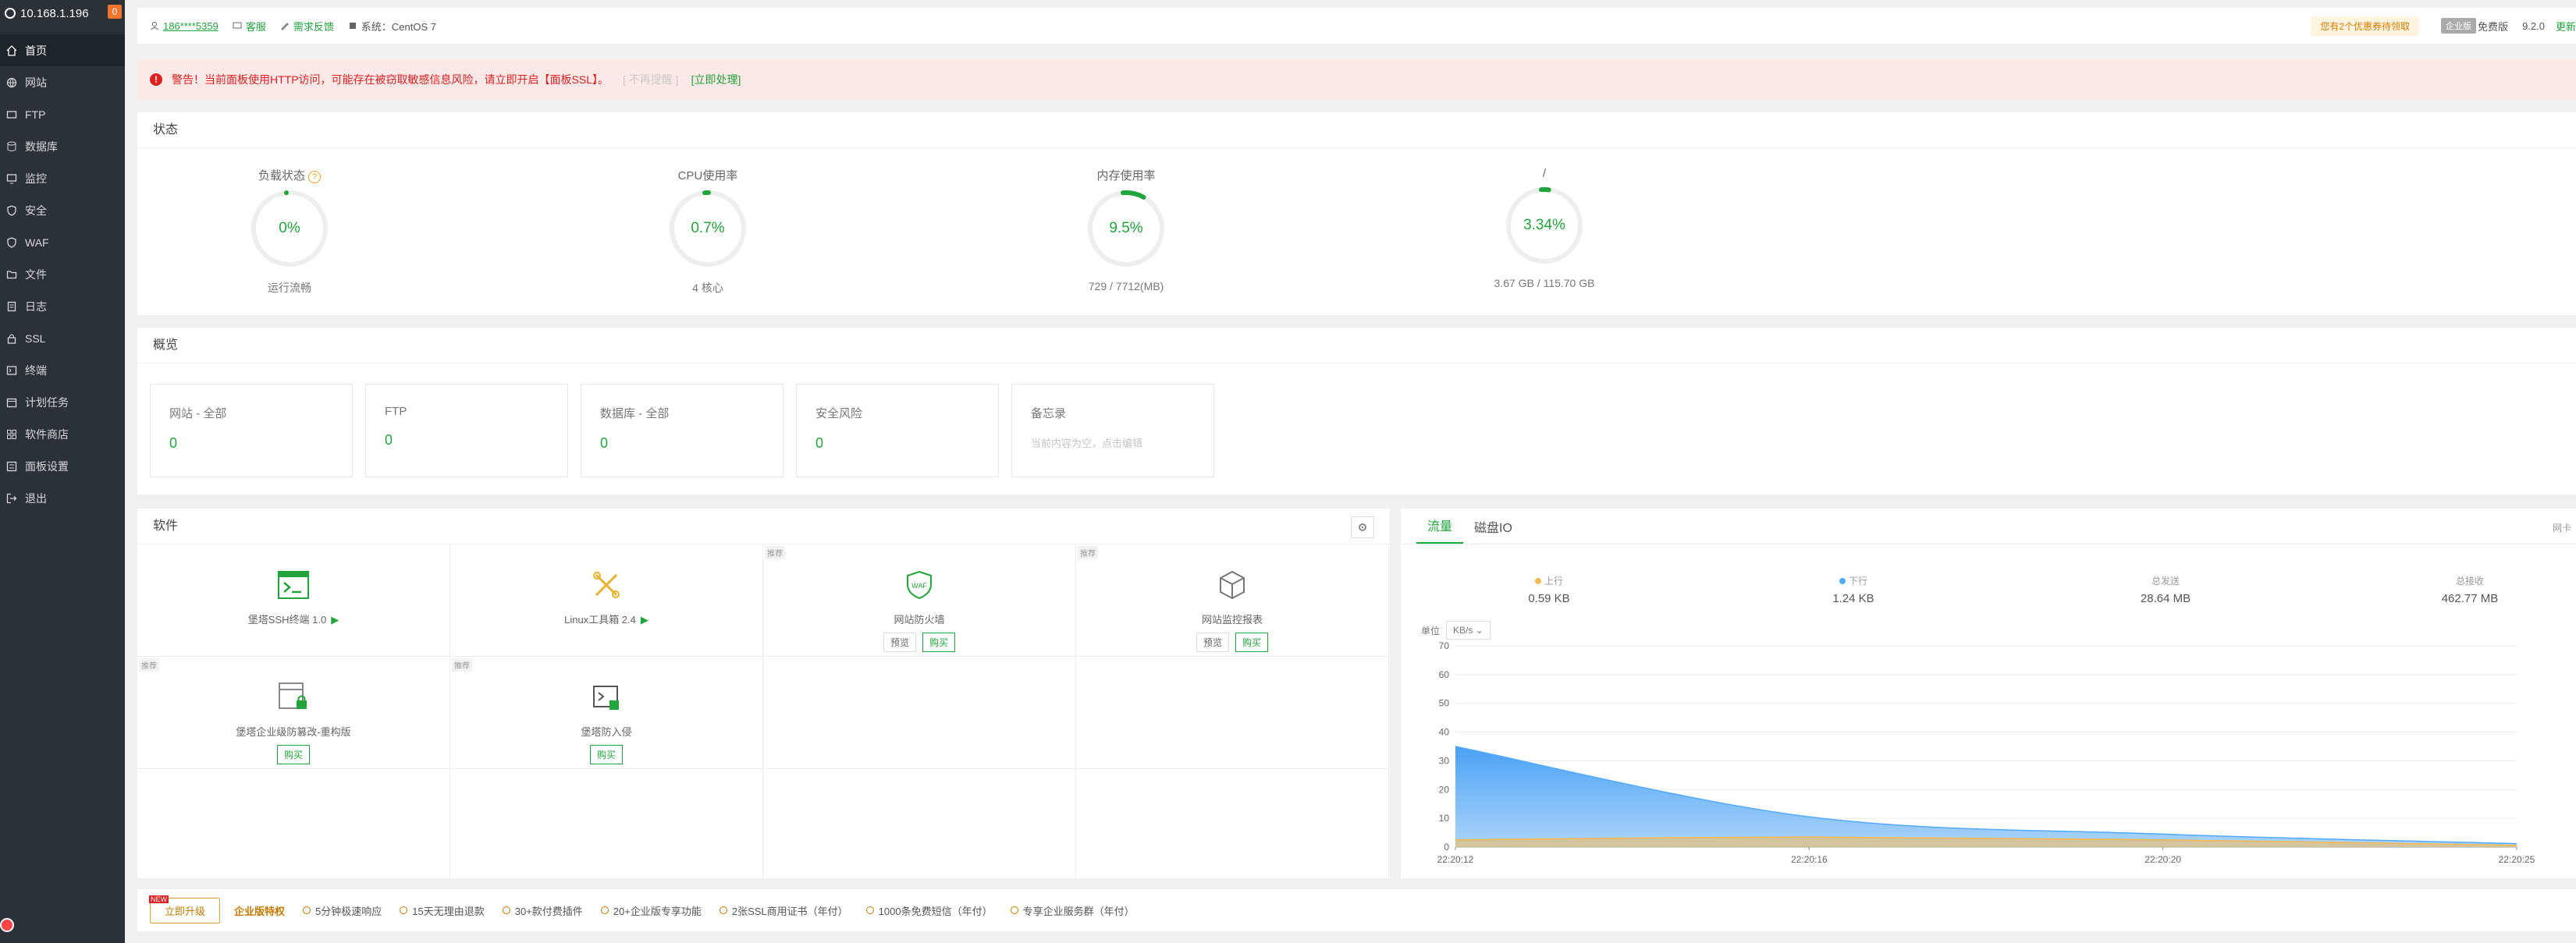 This screenshot has width=2576, height=943. Describe the element at coordinates (1072, 910) in the screenshot. I see `enterprise-feature-6: 专享企业服务群（年付）` at that location.